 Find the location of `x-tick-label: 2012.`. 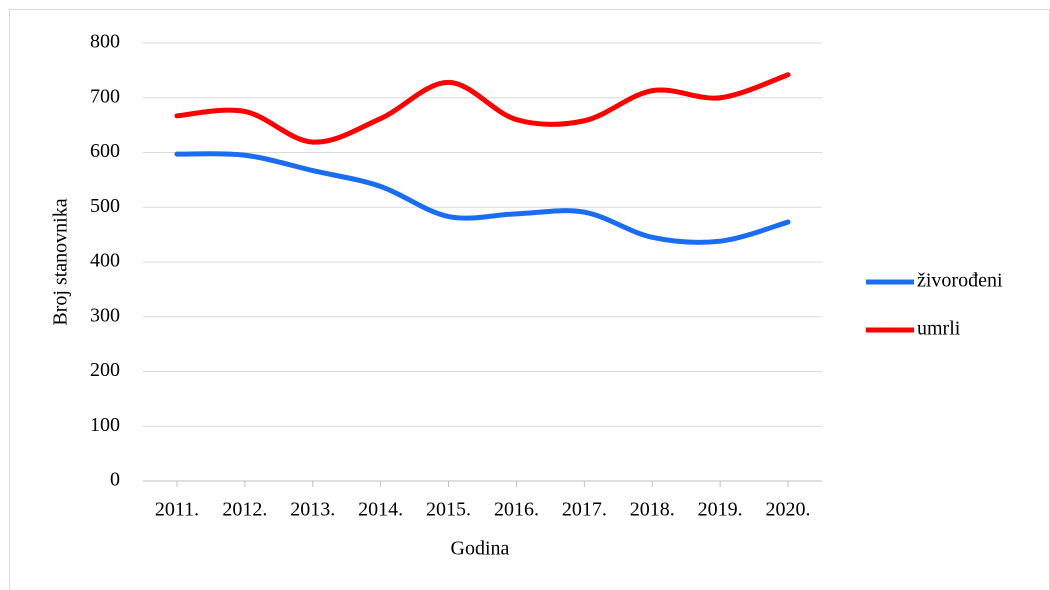

x-tick-label: 2012. is located at coordinates (244, 510).